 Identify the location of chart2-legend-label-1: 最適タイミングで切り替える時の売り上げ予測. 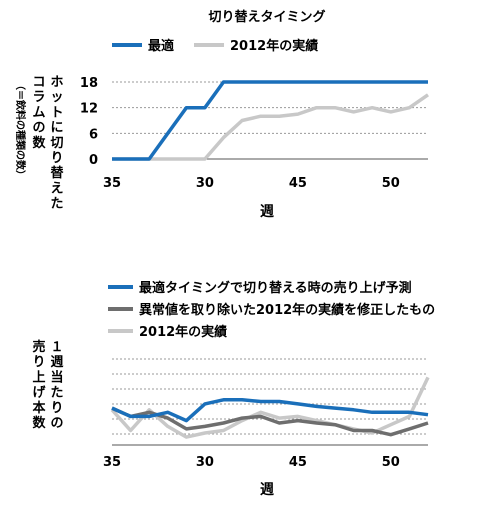
(275, 288).